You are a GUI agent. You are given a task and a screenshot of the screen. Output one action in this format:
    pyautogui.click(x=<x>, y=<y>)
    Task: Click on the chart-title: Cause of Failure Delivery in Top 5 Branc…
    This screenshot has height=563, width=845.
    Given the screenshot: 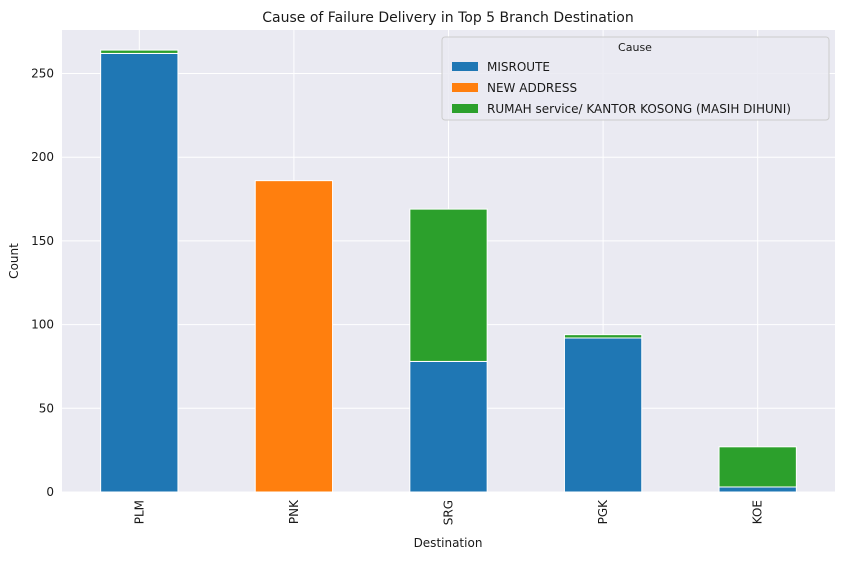 What is the action you would take?
    pyautogui.click(x=447, y=18)
    